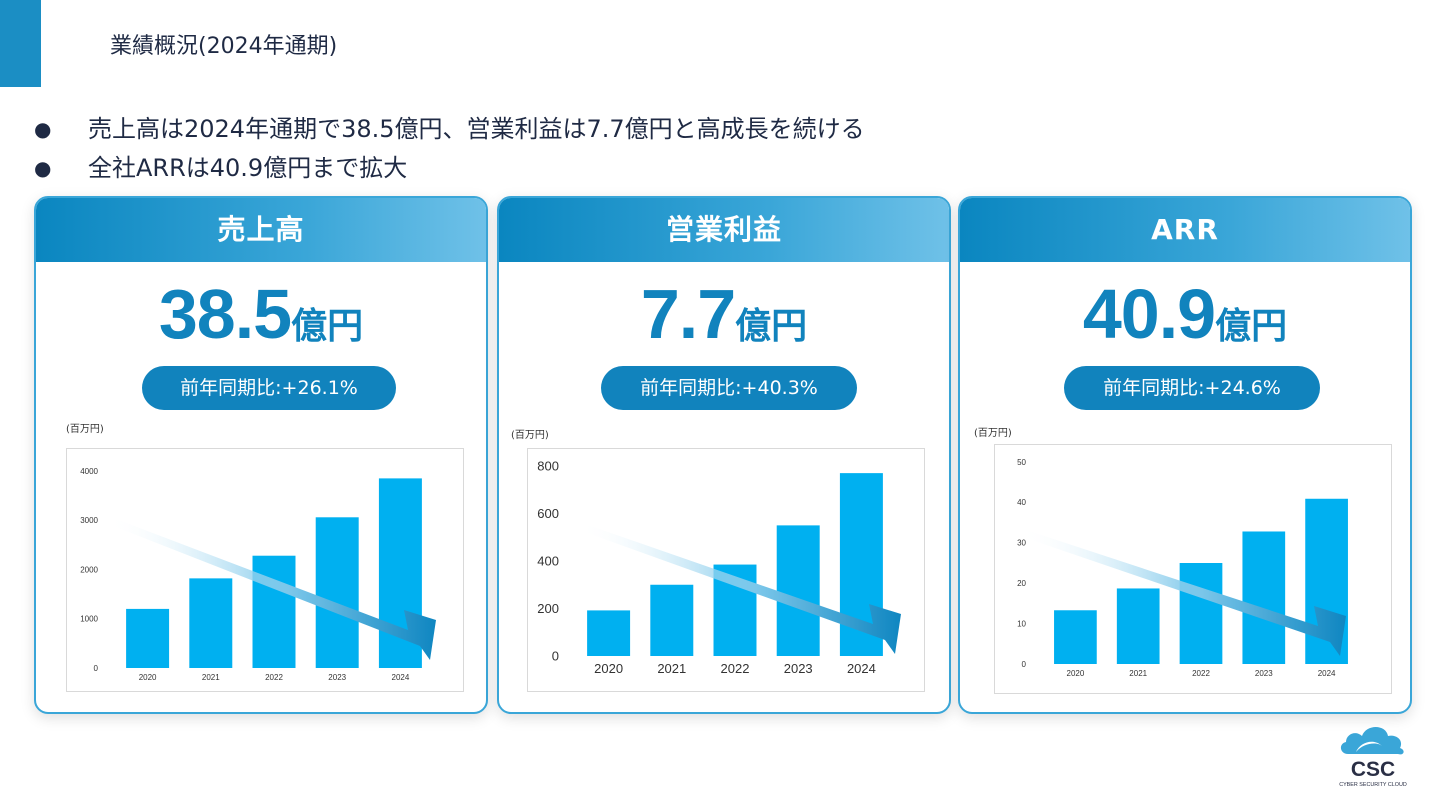  I want to click on y-tick-label: 2000, so click(89, 569).